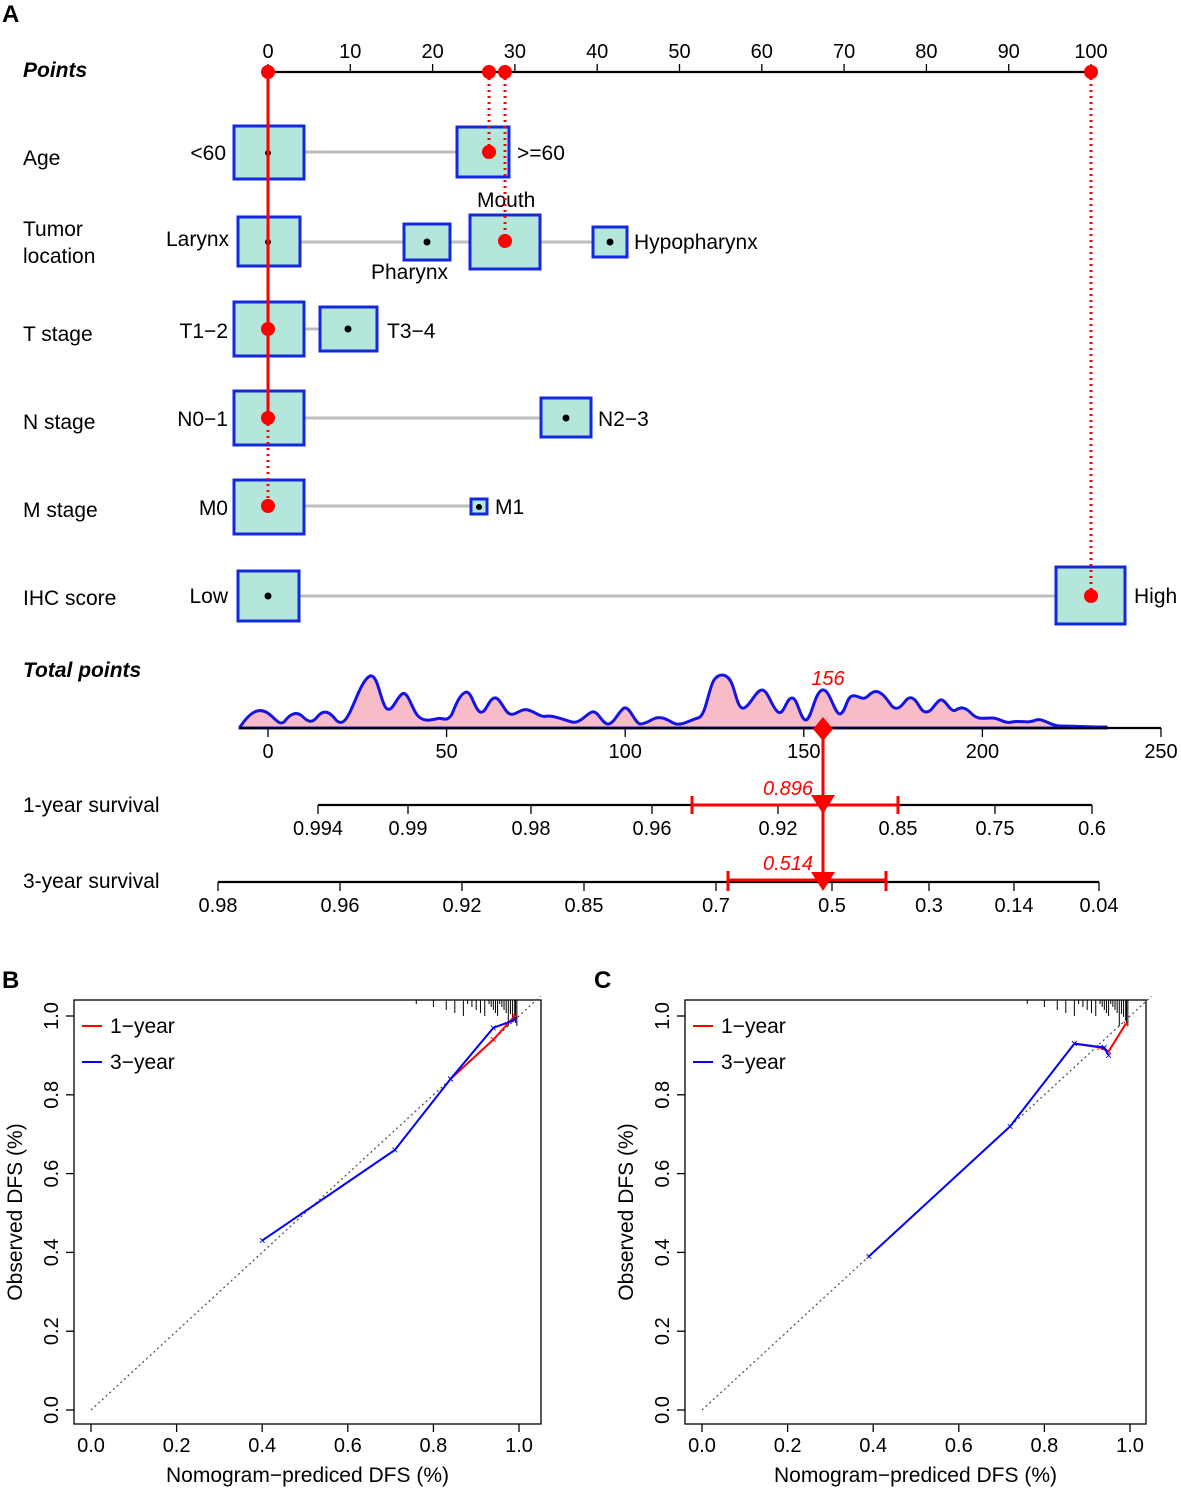 The width and height of the screenshot is (1181, 1495). I want to click on surv3-tick-label: 0.7, so click(716, 906).